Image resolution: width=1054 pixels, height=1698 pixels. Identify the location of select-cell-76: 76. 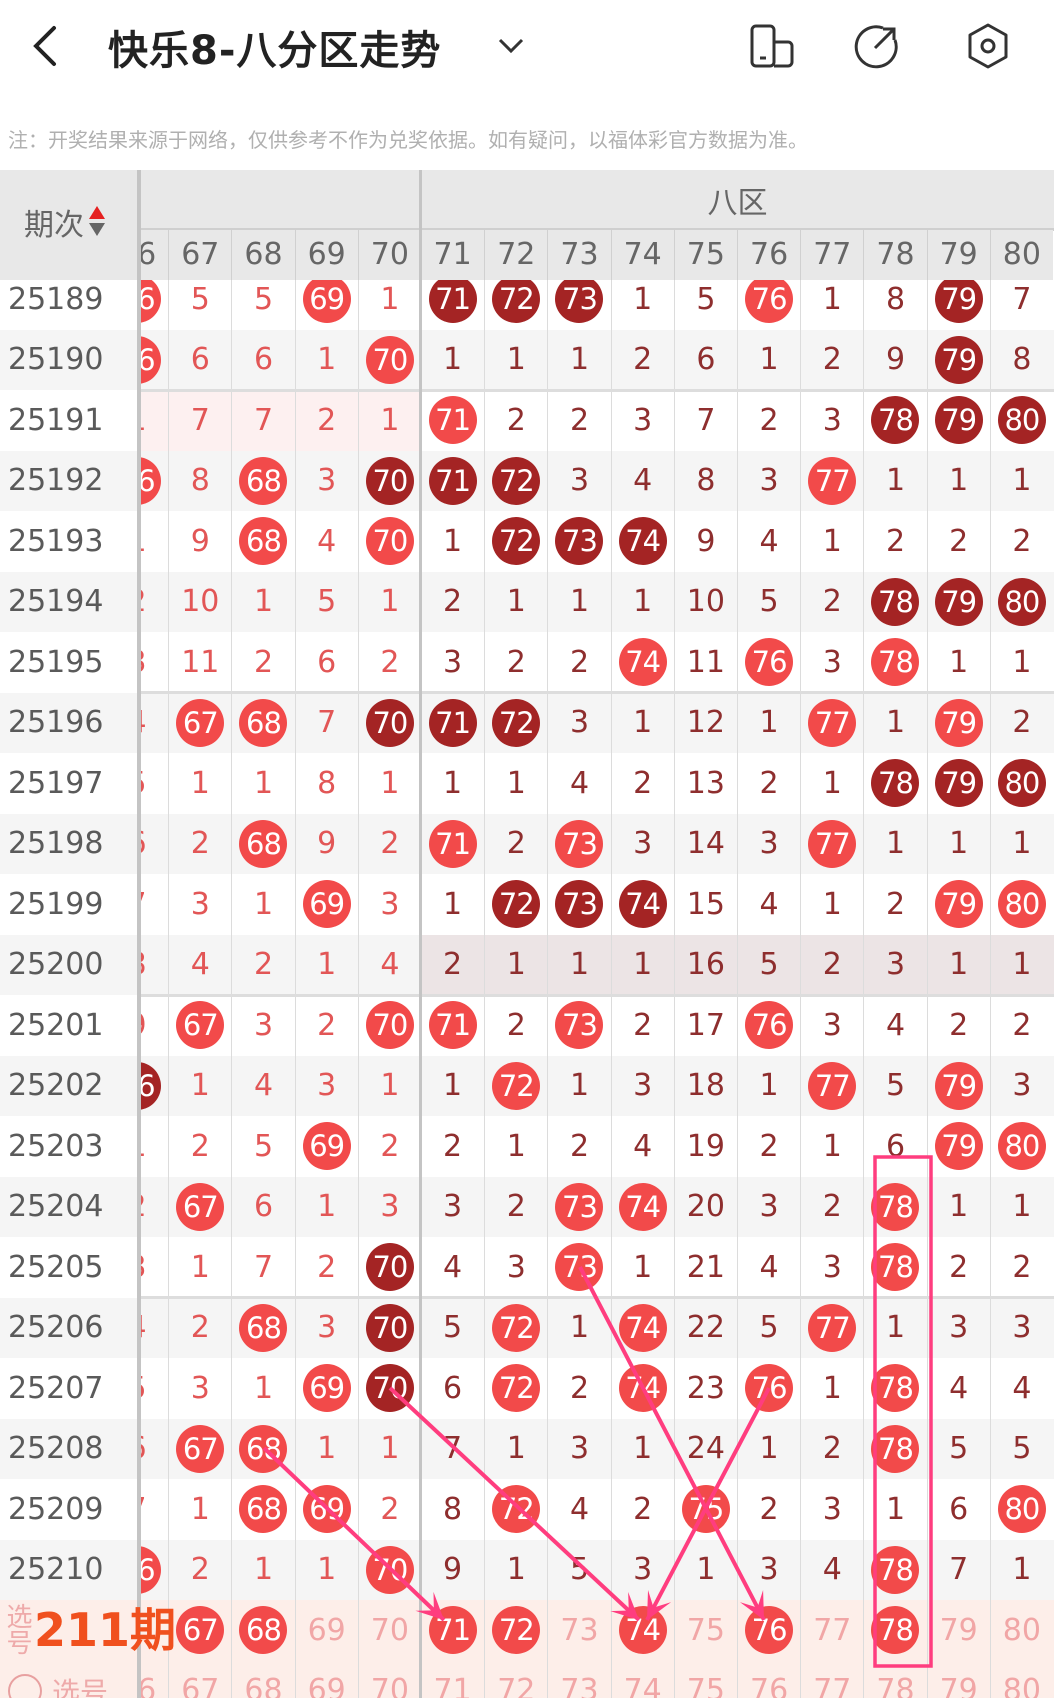
(768, 1679).